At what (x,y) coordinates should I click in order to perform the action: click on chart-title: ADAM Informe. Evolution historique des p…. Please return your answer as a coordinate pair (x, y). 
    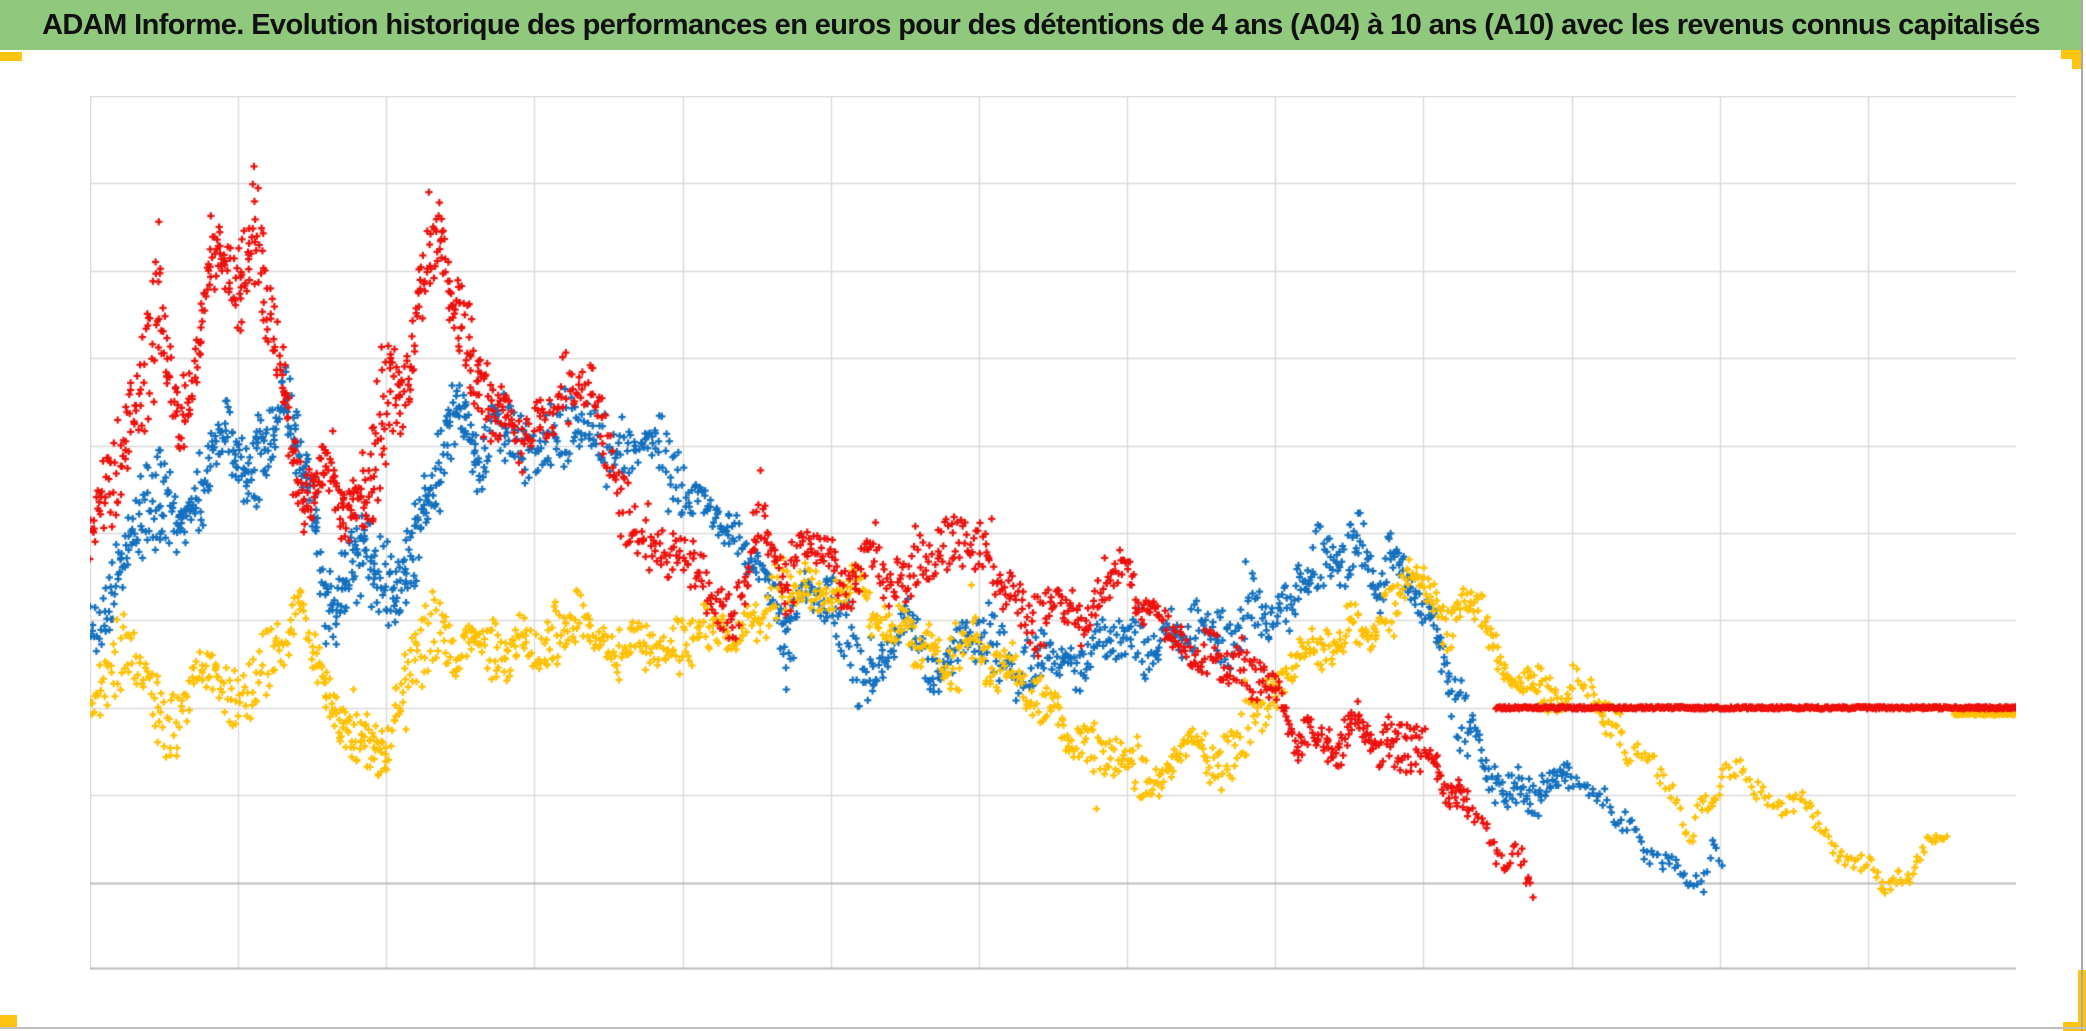
    Looking at the image, I should click on (1041, 24).